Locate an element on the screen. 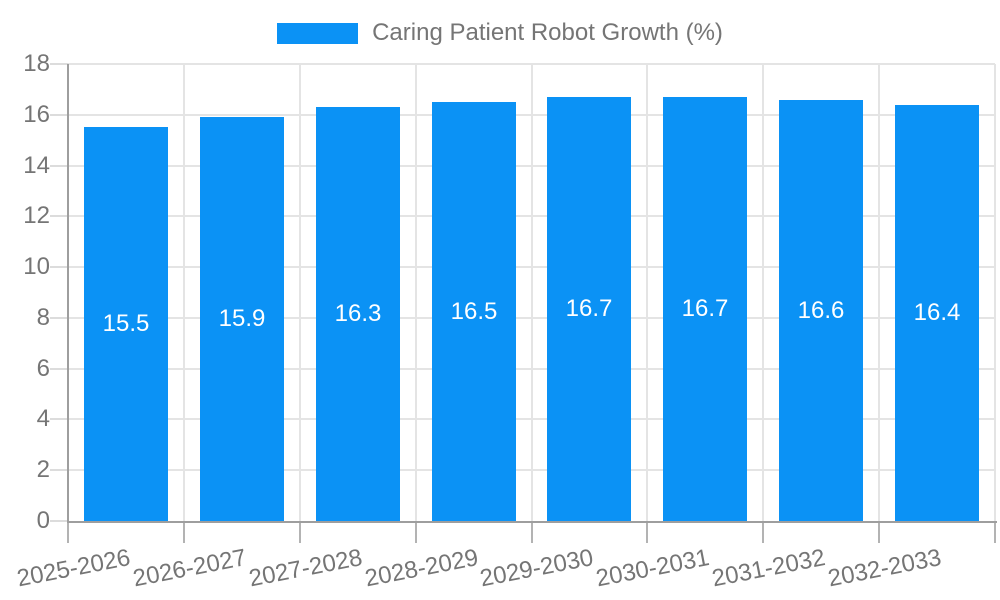 This screenshot has width=1000, height=600. y-tick-label: 2 is located at coordinates (43, 469).